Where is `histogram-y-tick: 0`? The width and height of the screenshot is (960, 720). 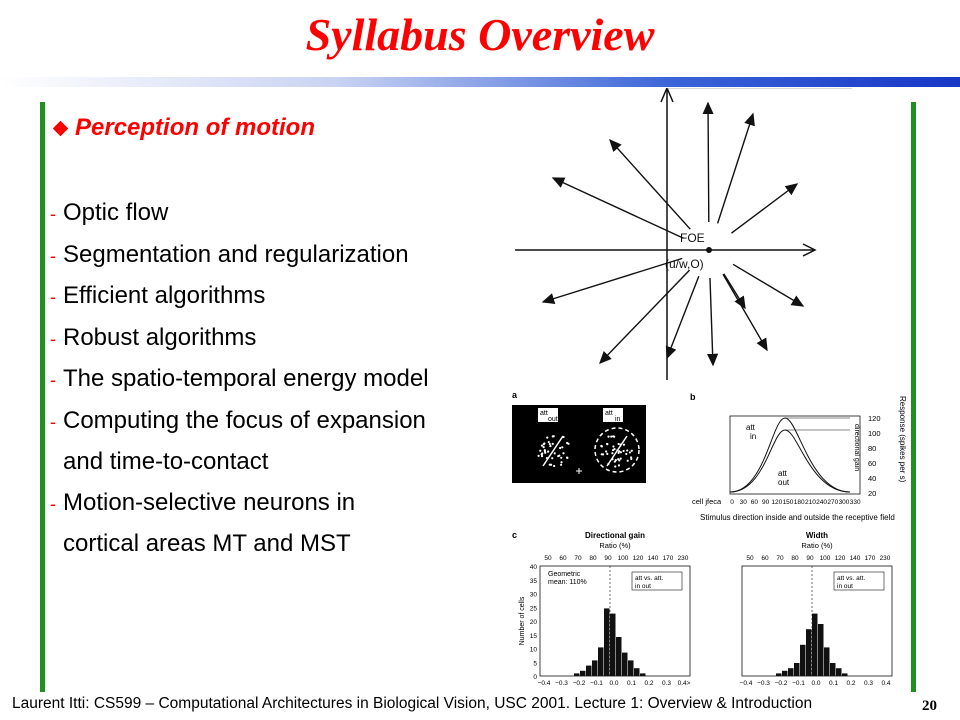
histogram-y-tick: 0 is located at coordinates (535, 677).